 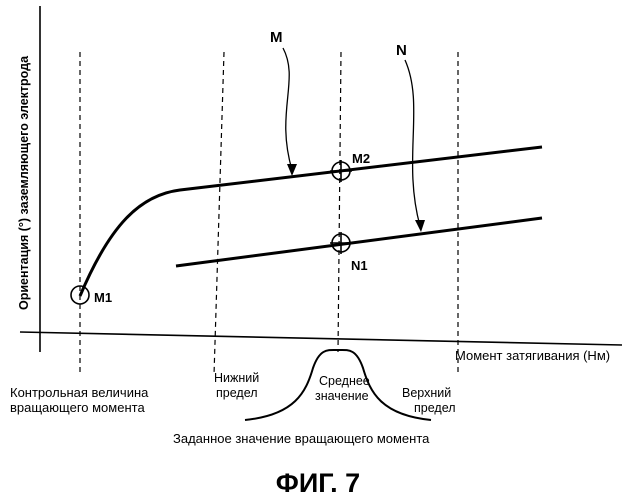 I want to click on figure-caption: ФИГ. 7, so click(x=318, y=483).